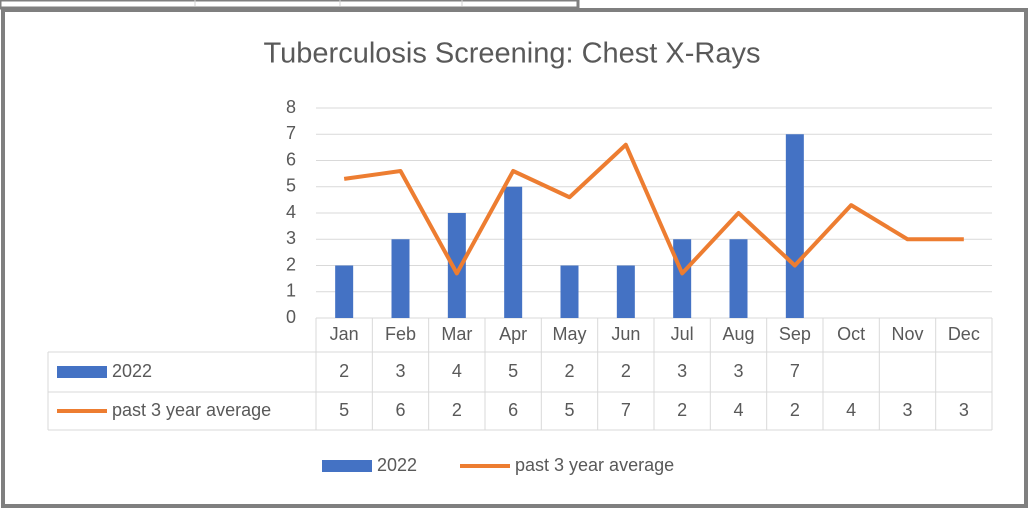 Image resolution: width=1029 pixels, height=508 pixels. What do you see at coordinates (738, 334) in the screenshot?
I see `x-tick-label: Aug` at bounding box center [738, 334].